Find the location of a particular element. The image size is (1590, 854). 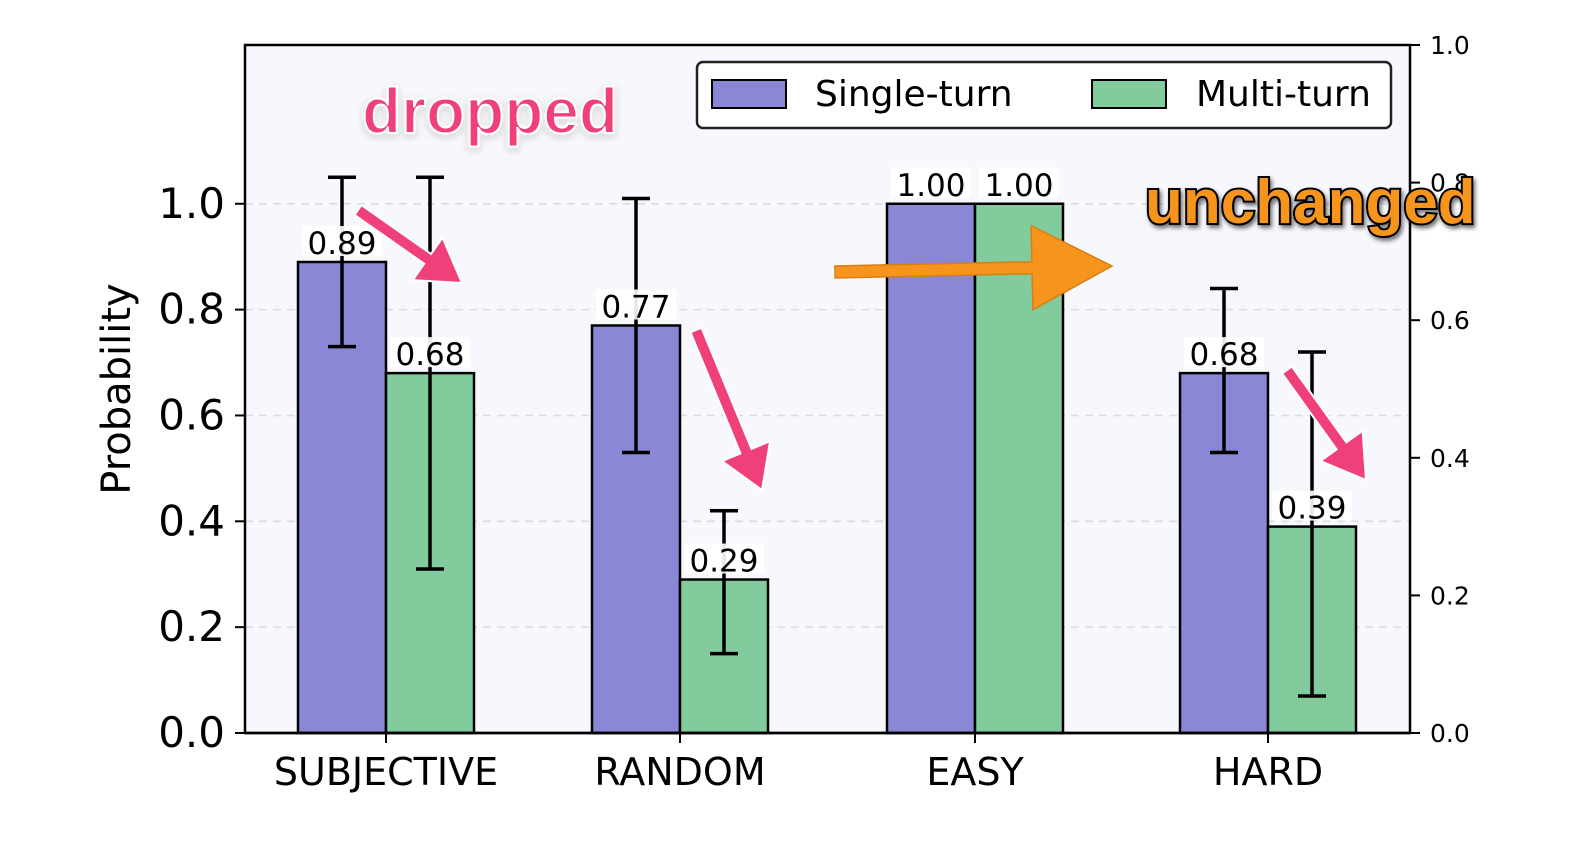

y-tick-label: 0.2 is located at coordinates (191, 626).